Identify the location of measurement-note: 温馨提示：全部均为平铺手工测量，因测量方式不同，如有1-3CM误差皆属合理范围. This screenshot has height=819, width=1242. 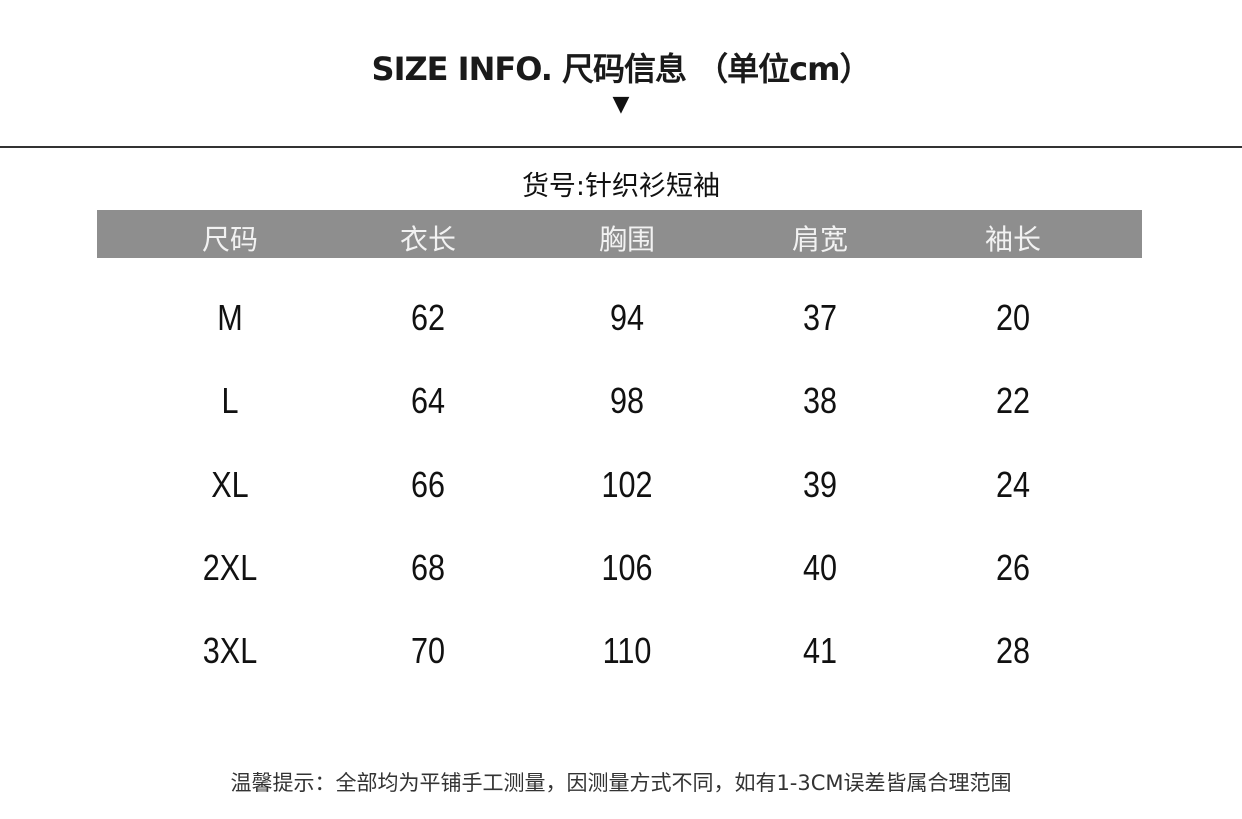
(621, 783).